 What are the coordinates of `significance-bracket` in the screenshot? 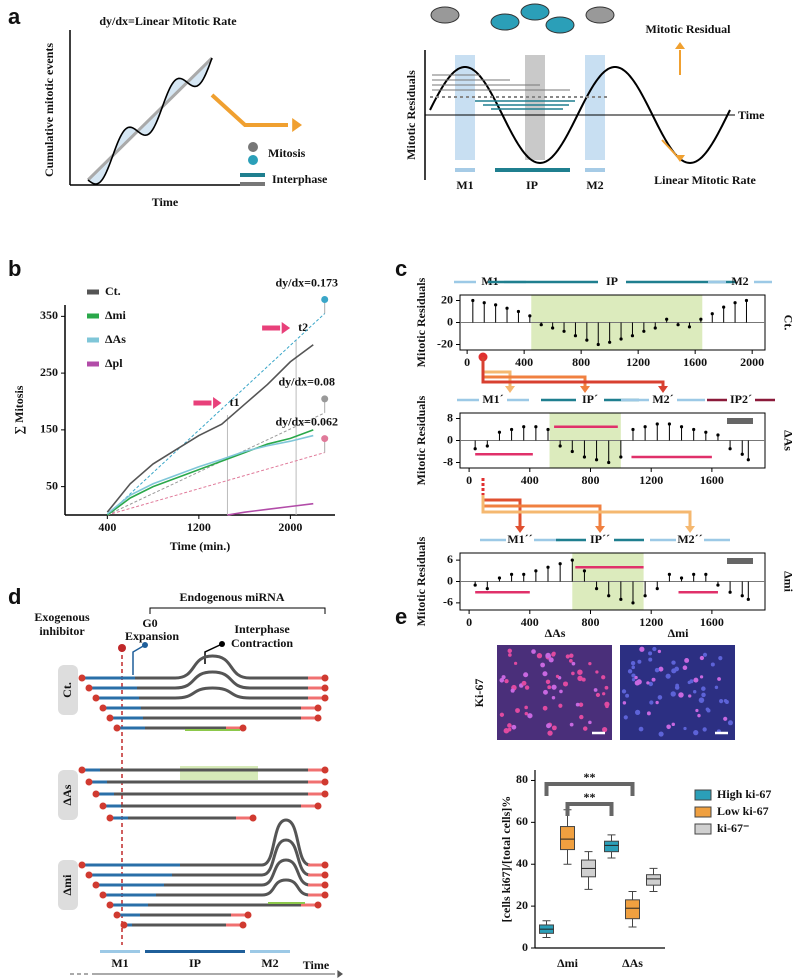 It's located at (589, 789).